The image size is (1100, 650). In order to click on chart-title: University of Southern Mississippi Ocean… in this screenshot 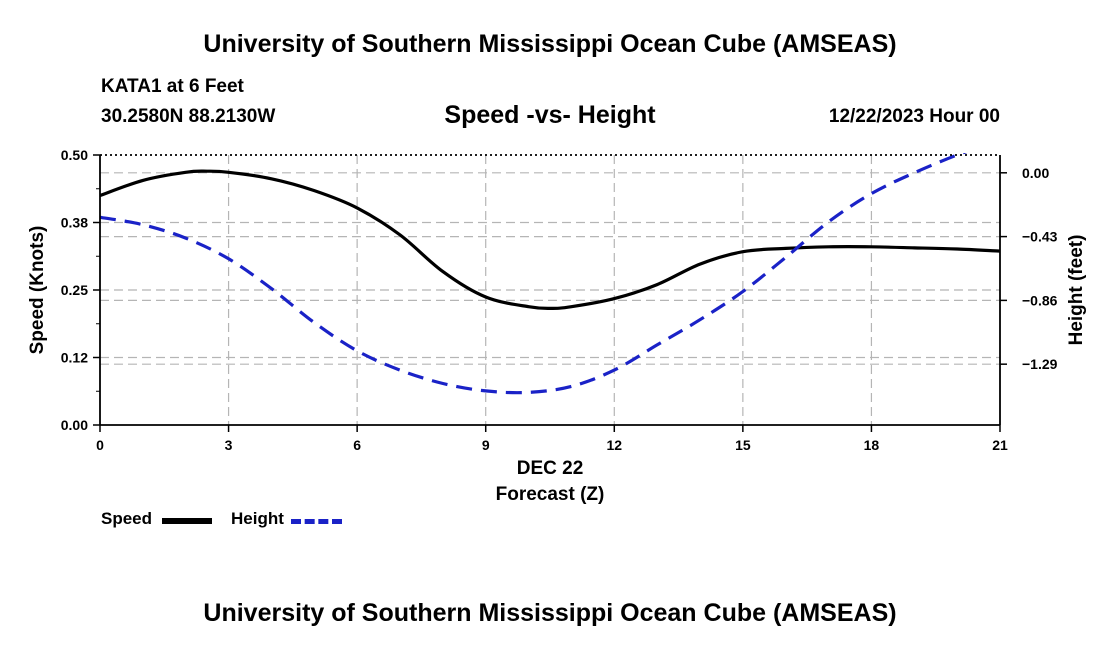, I will do `click(550, 44)`.